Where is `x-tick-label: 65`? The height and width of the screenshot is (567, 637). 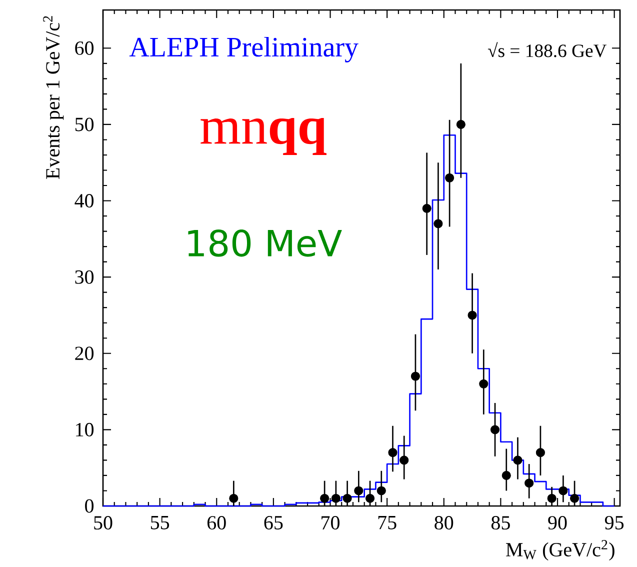 x-tick-label: 65 is located at coordinates (273, 523).